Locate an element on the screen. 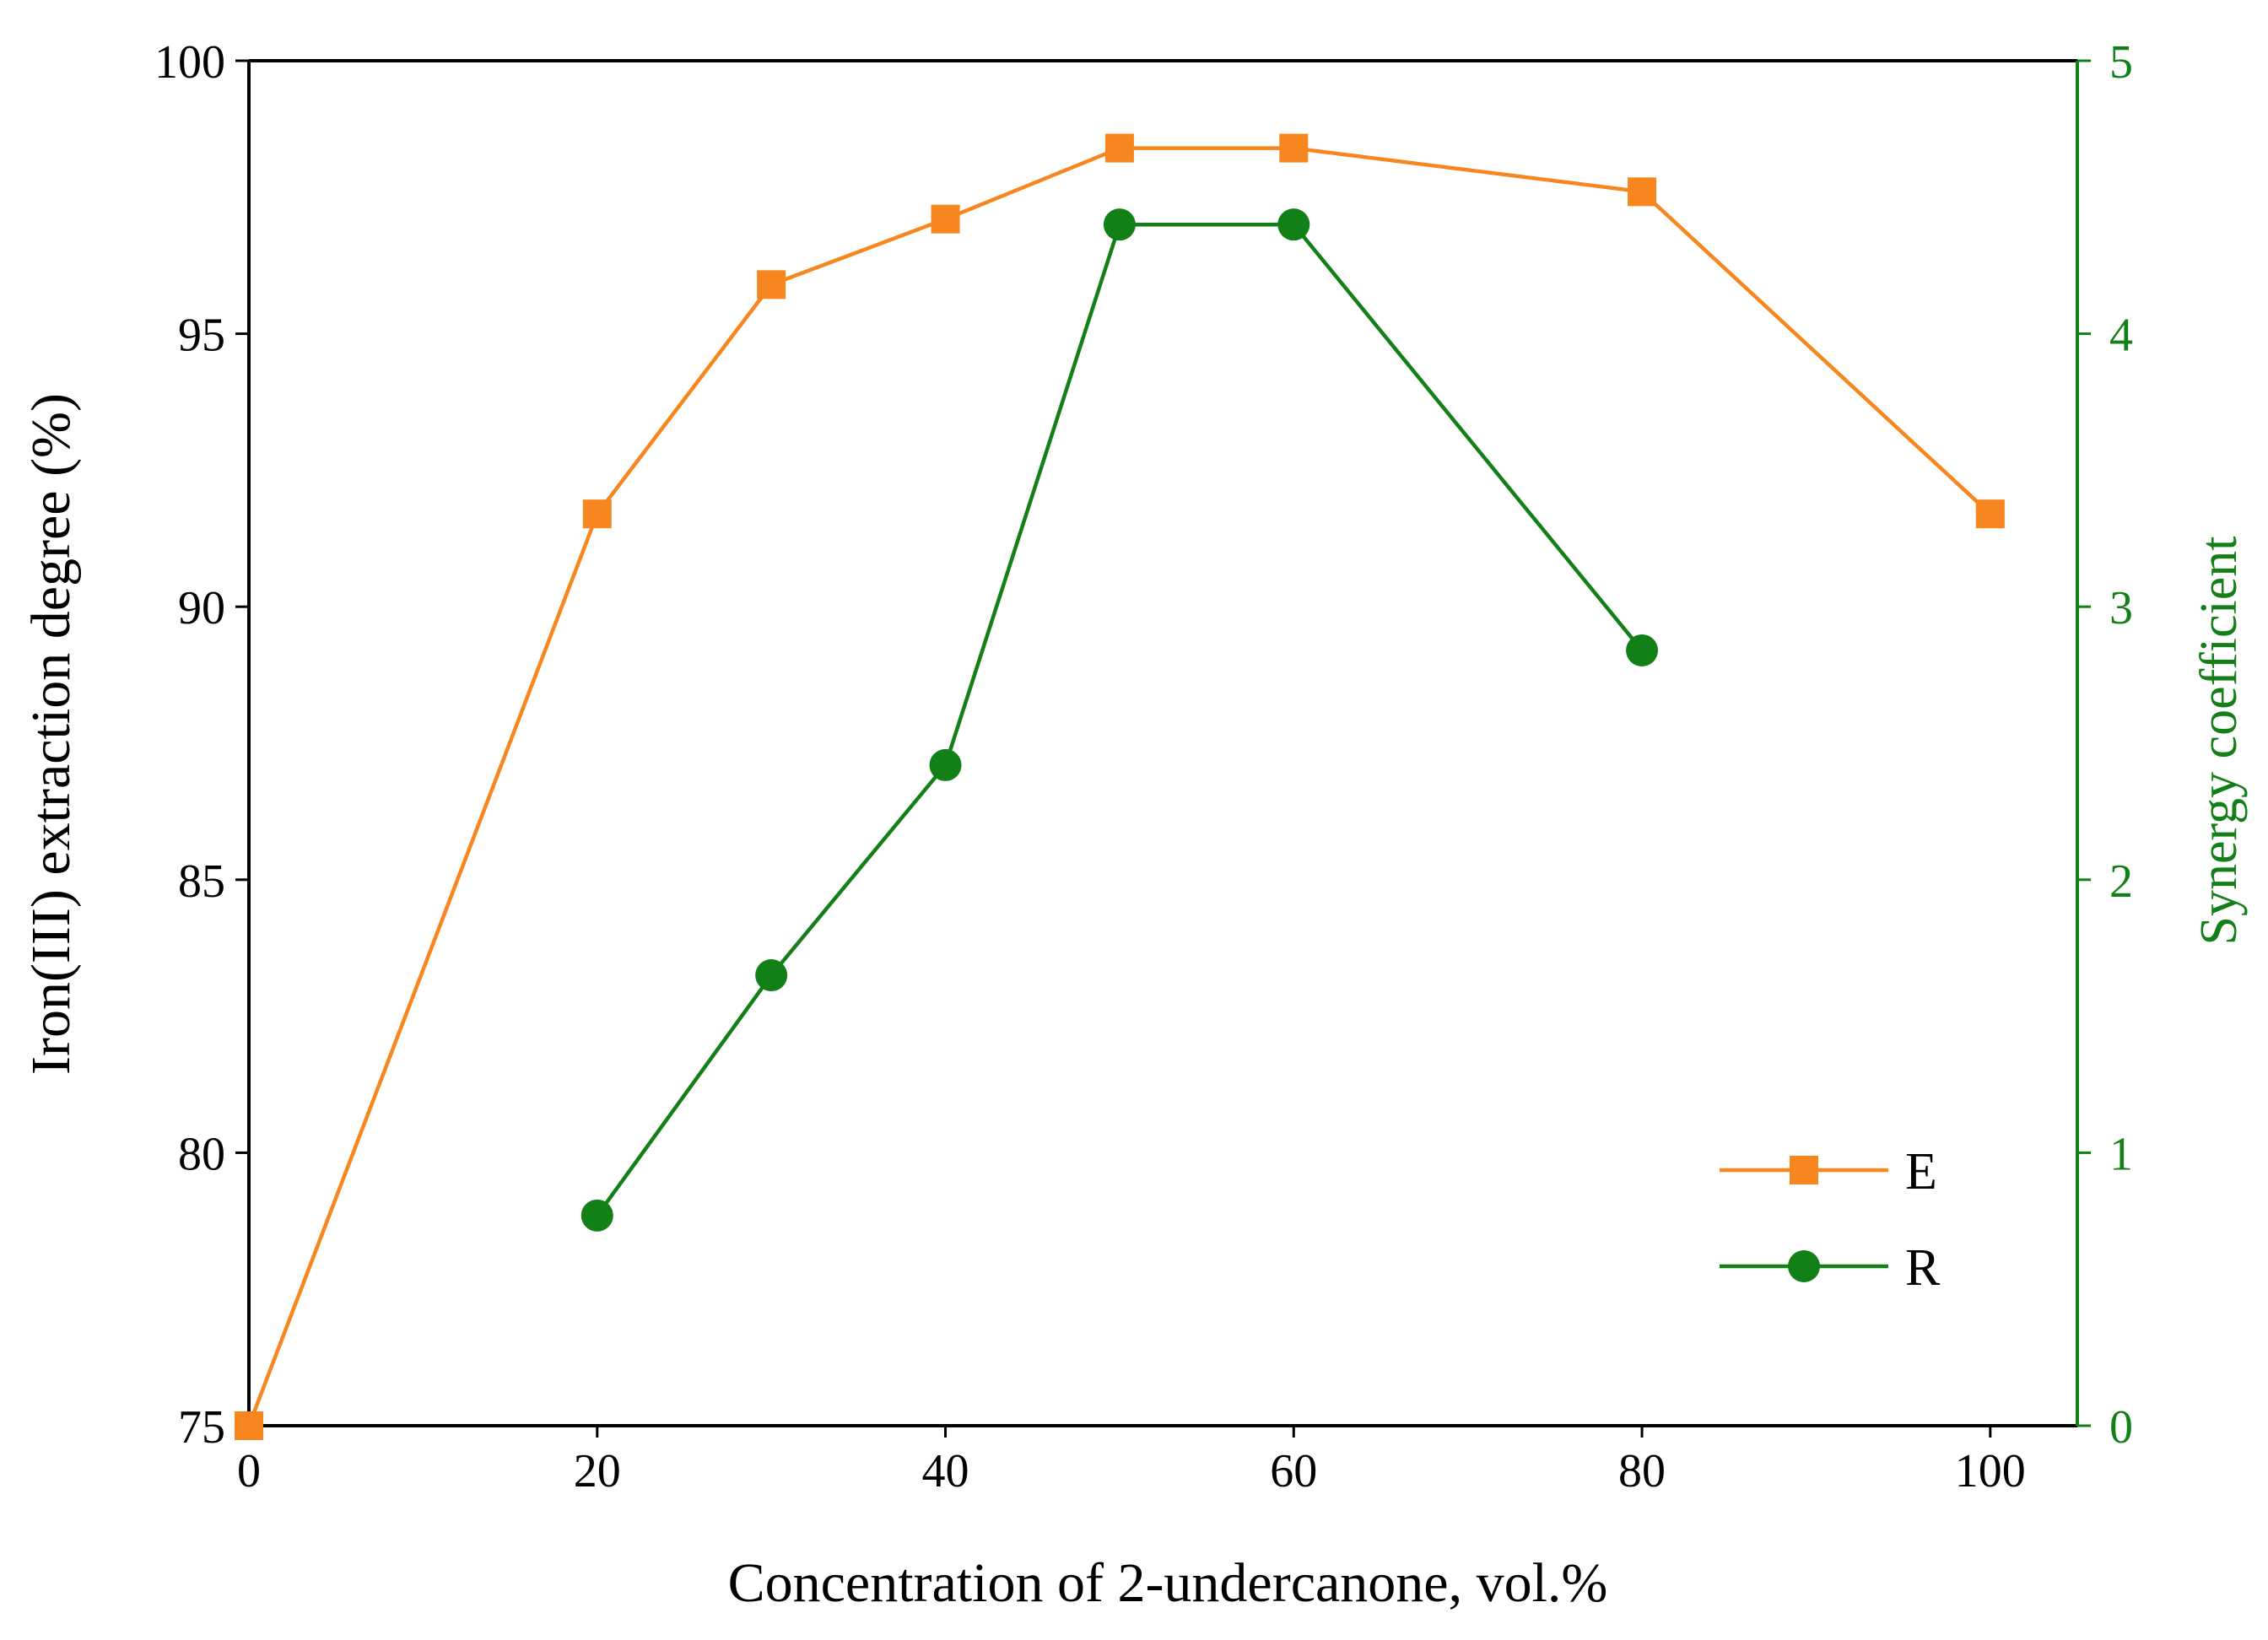 Image resolution: width=2268 pixels, height=1640 pixels. y-left-tick-label: 75 is located at coordinates (201, 1427).